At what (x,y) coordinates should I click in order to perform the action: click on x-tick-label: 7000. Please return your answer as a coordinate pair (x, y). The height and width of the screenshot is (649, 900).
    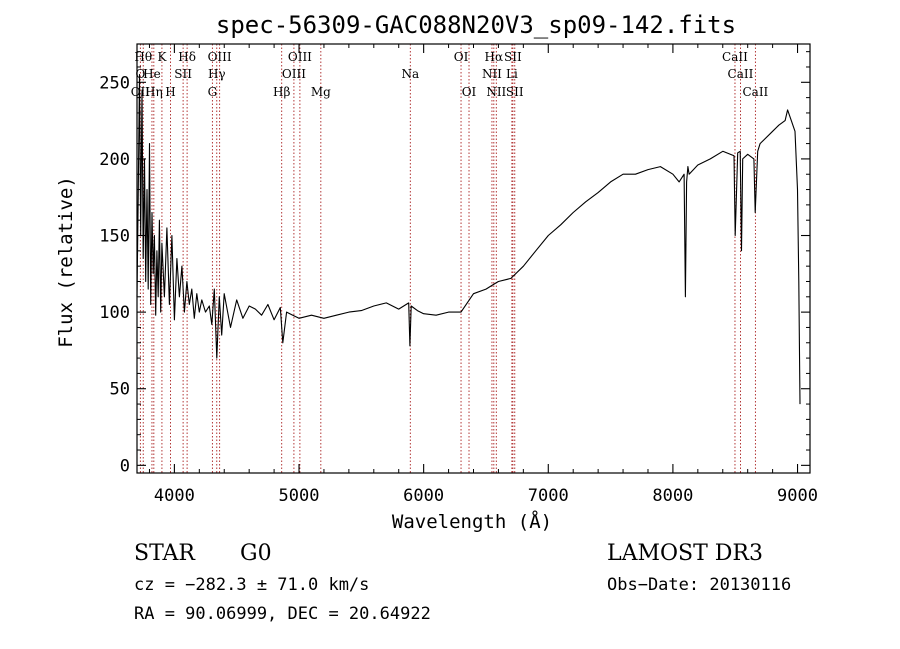
    Looking at the image, I should click on (548, 496).